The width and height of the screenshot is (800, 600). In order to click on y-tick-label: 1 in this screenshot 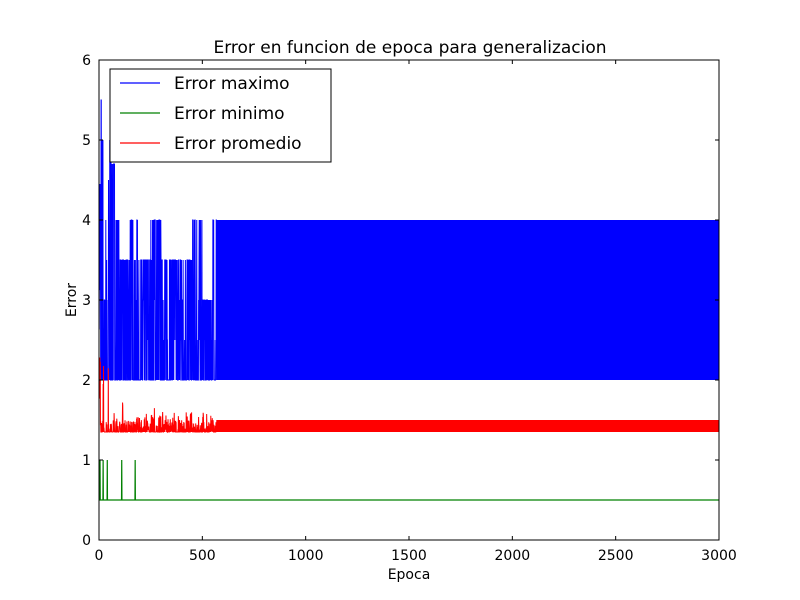, I will do `click(86, 461)`.